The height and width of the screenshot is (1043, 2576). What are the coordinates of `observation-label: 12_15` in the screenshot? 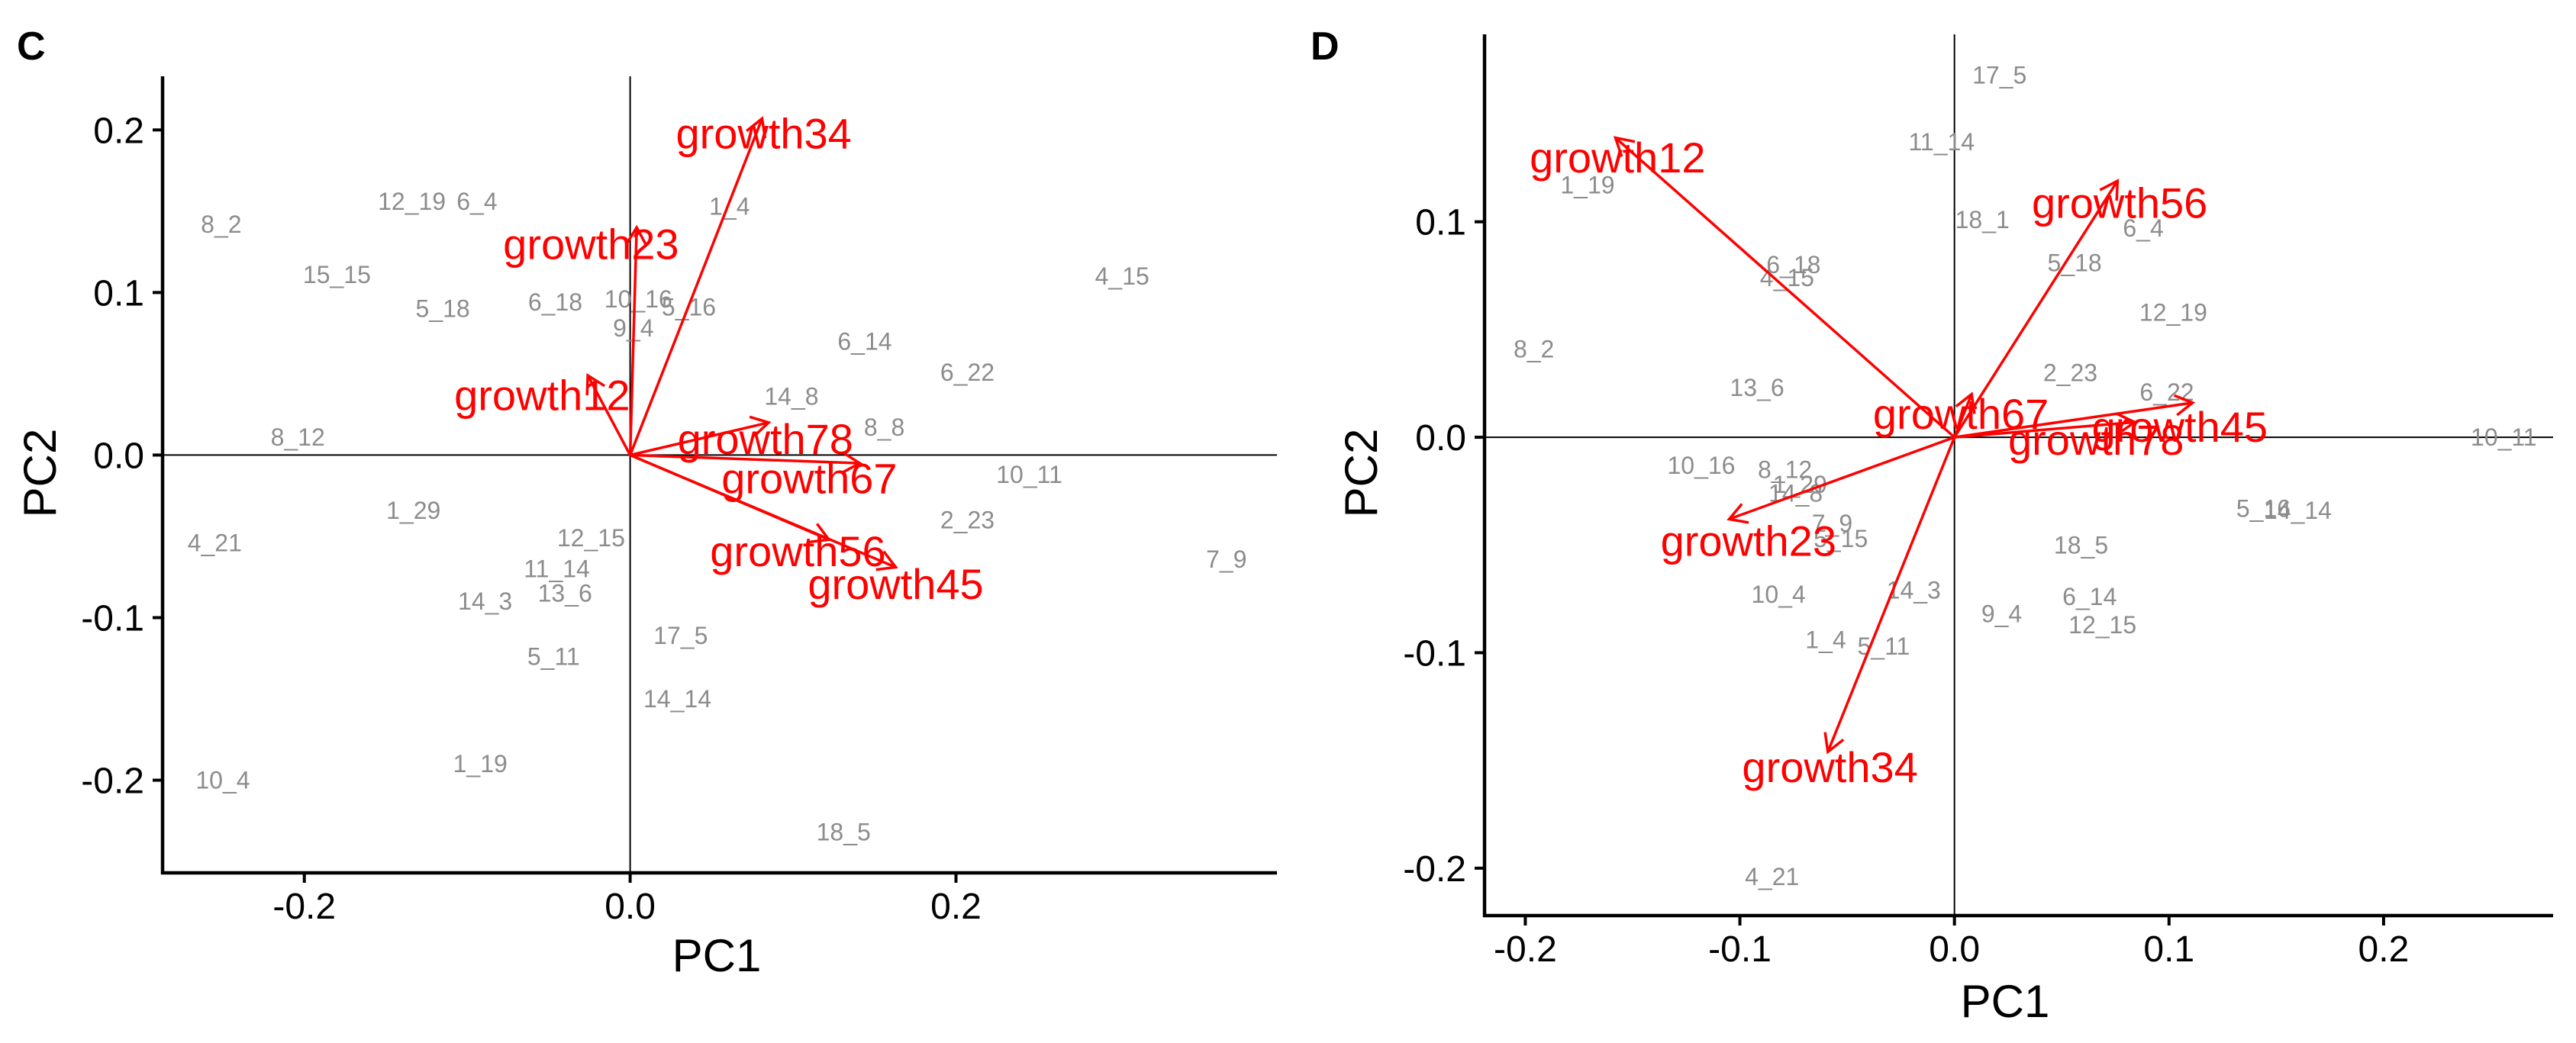 It's located at (2102, 625).